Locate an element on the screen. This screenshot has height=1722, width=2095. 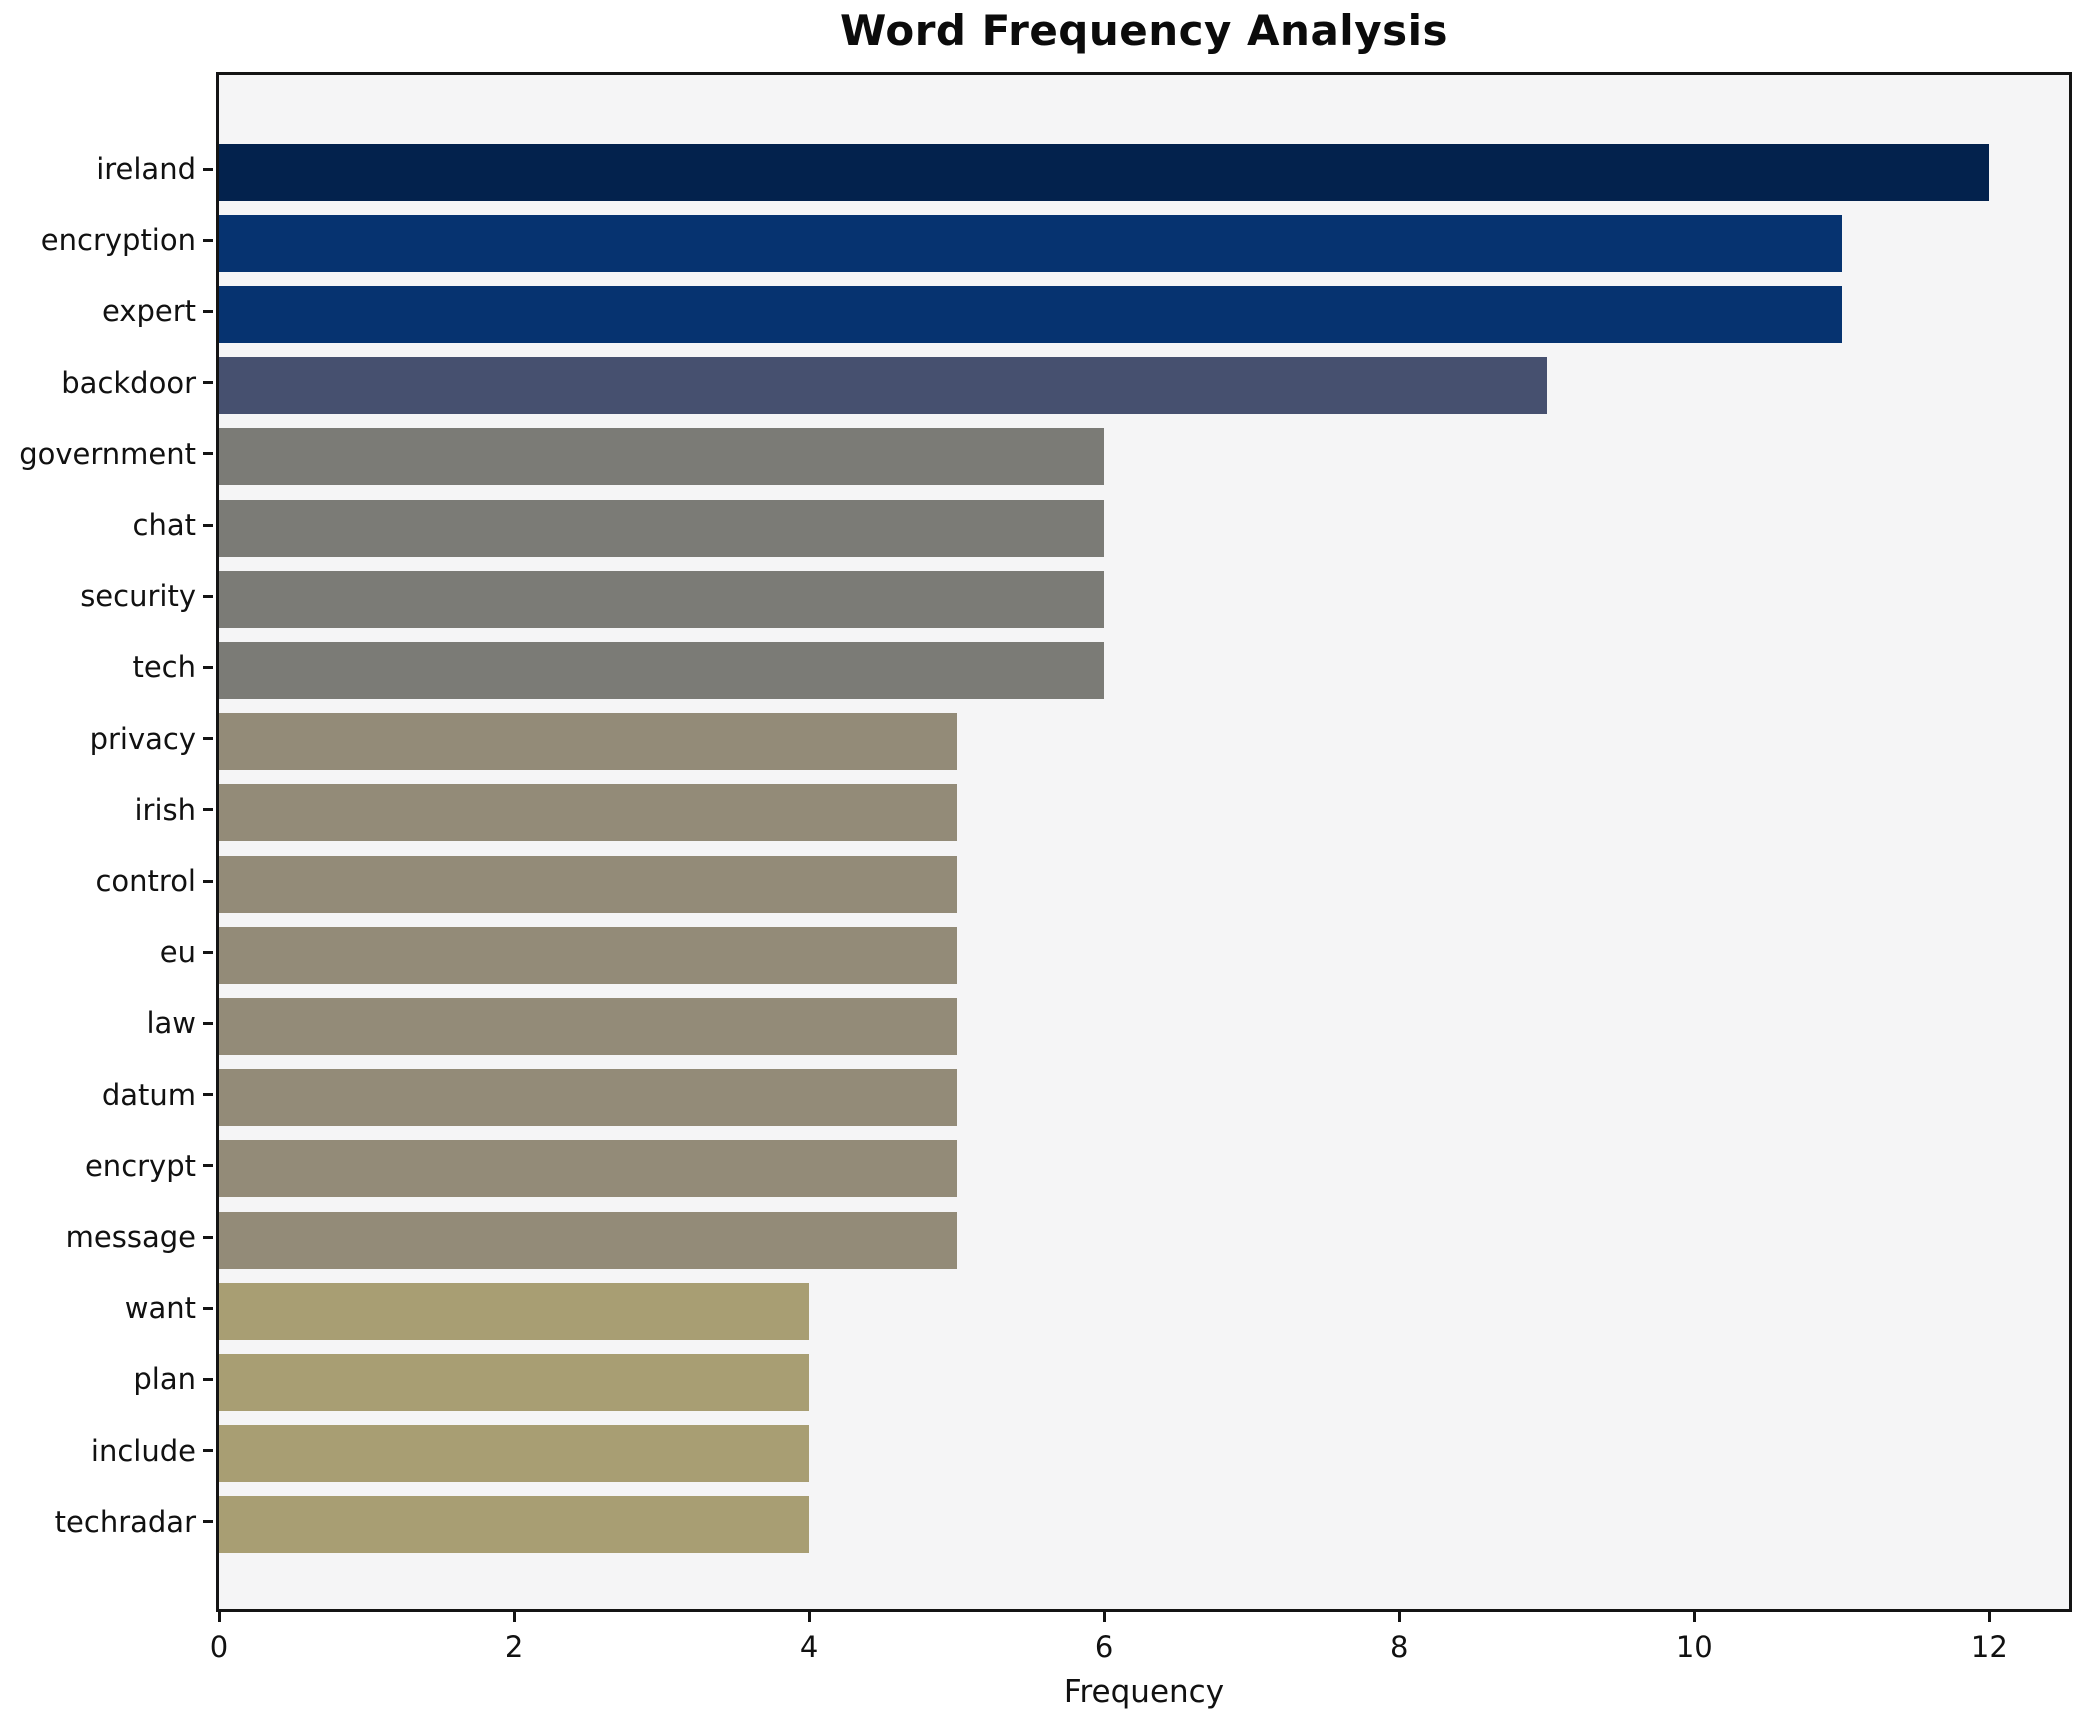
bar-law is located at coordinates (588, 1026).